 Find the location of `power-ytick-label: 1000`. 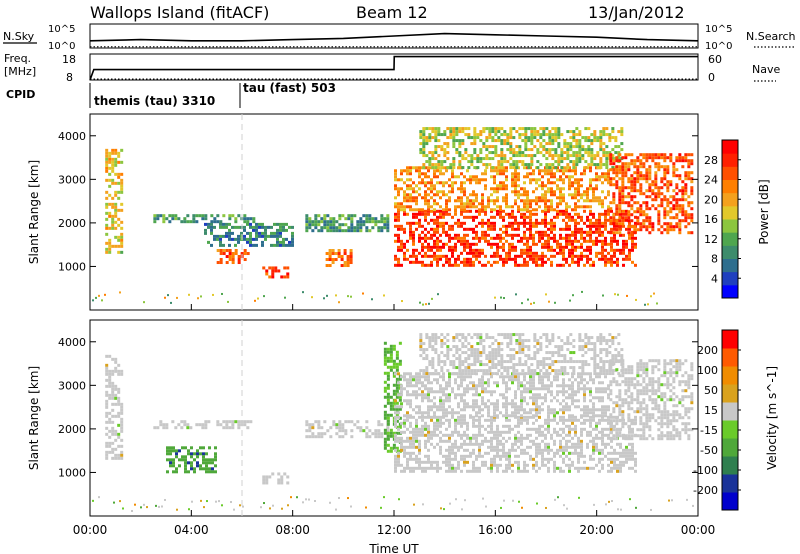

power-ytick-label: 1000 is located at coordinates (72, 266).